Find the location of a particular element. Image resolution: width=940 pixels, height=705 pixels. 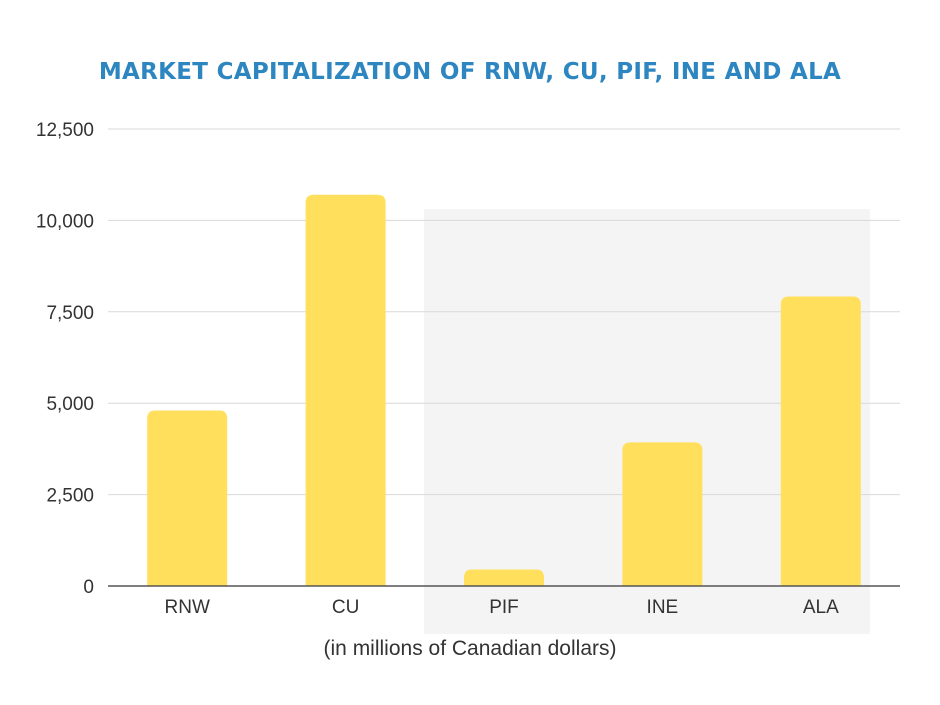

bar-rnw is located at coordinates (187, 498).